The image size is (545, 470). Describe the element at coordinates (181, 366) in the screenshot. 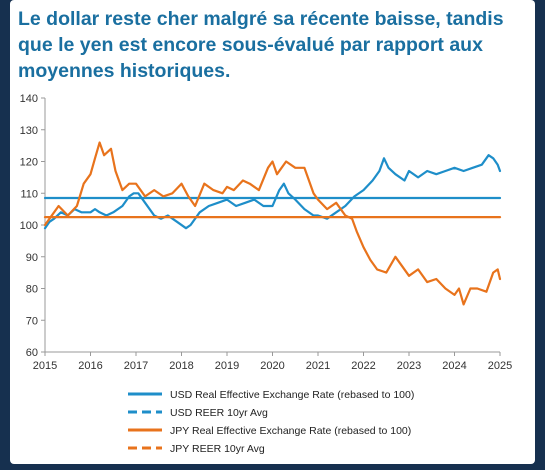

I see `x-tick-label: 2018` at that location.